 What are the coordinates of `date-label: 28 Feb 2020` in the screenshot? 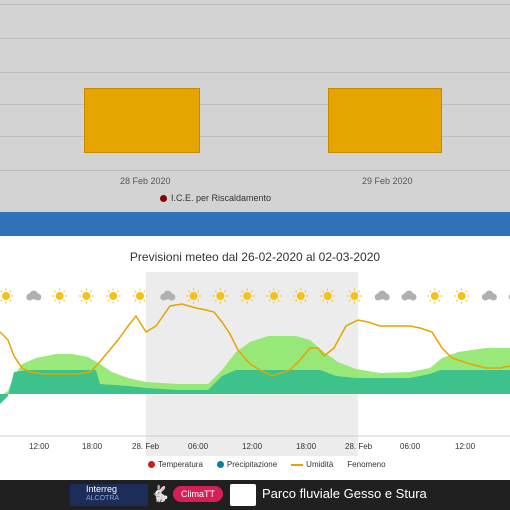 It's located at (145, 181).